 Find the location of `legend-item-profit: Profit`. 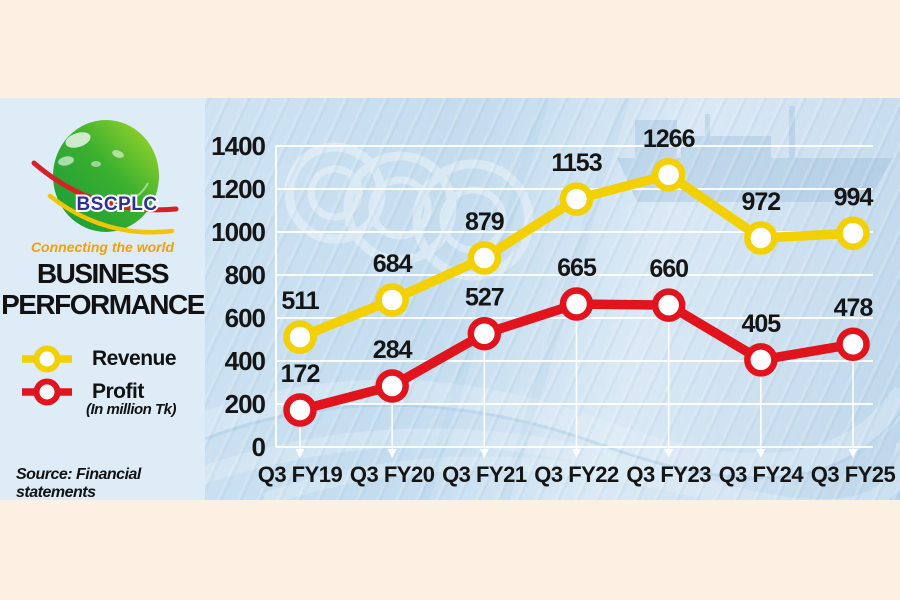

legend-item-profit: Profit is located at coordinates (82, 392).